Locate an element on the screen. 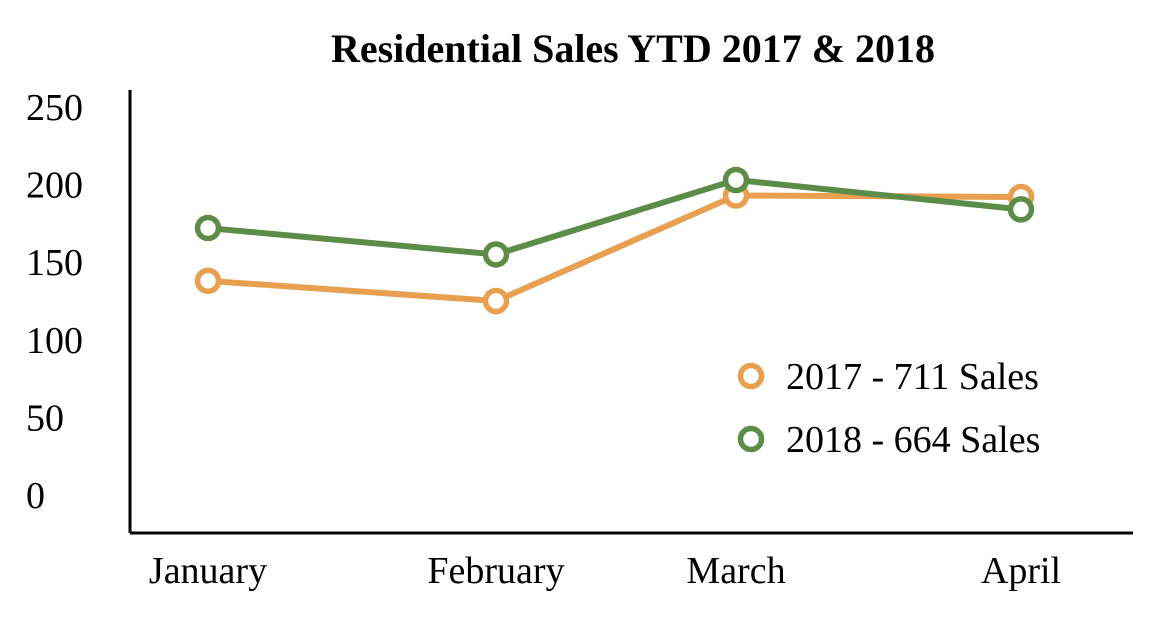 This screenshot has height=627, width=1158. y-tick-label: 150 is located at coordinates (54, 263).